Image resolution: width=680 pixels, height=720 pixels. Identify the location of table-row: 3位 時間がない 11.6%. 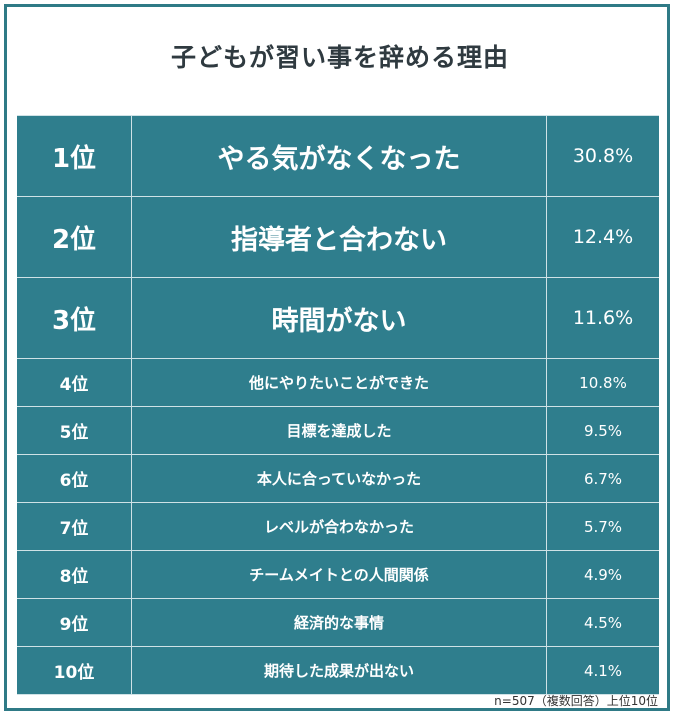
(338, 318).